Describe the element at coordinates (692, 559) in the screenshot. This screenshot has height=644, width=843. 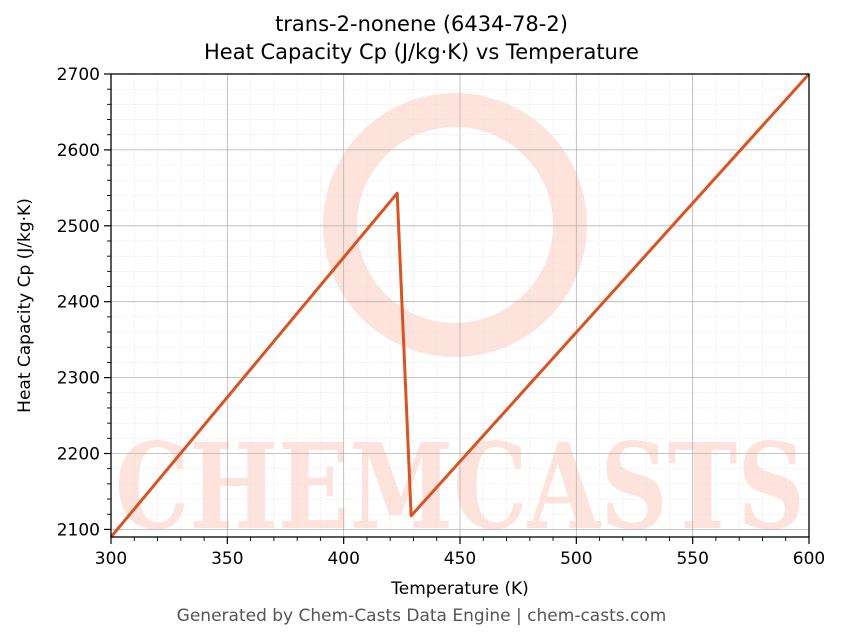
I see `x-tick-label: 550` at that location.